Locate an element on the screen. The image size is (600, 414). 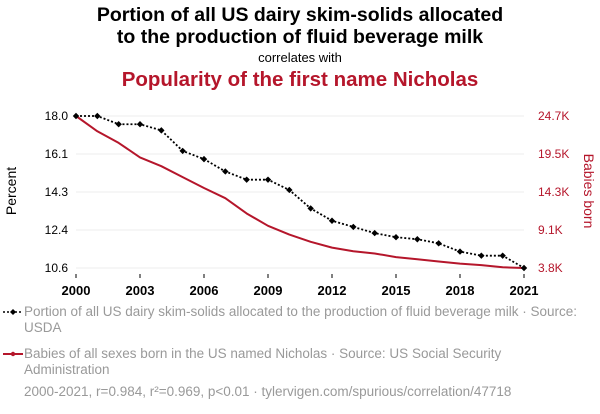
left-tick-label: 18.0 is located at coordinates (57, 116).